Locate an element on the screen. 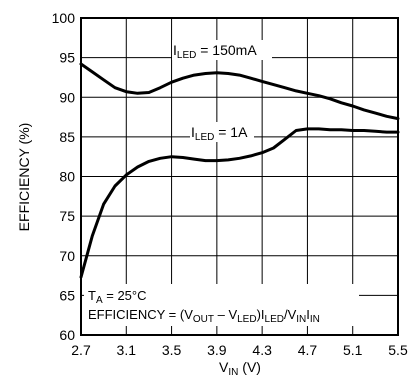  series-label-1a-sub: LED is located at coordinates (204, 137).